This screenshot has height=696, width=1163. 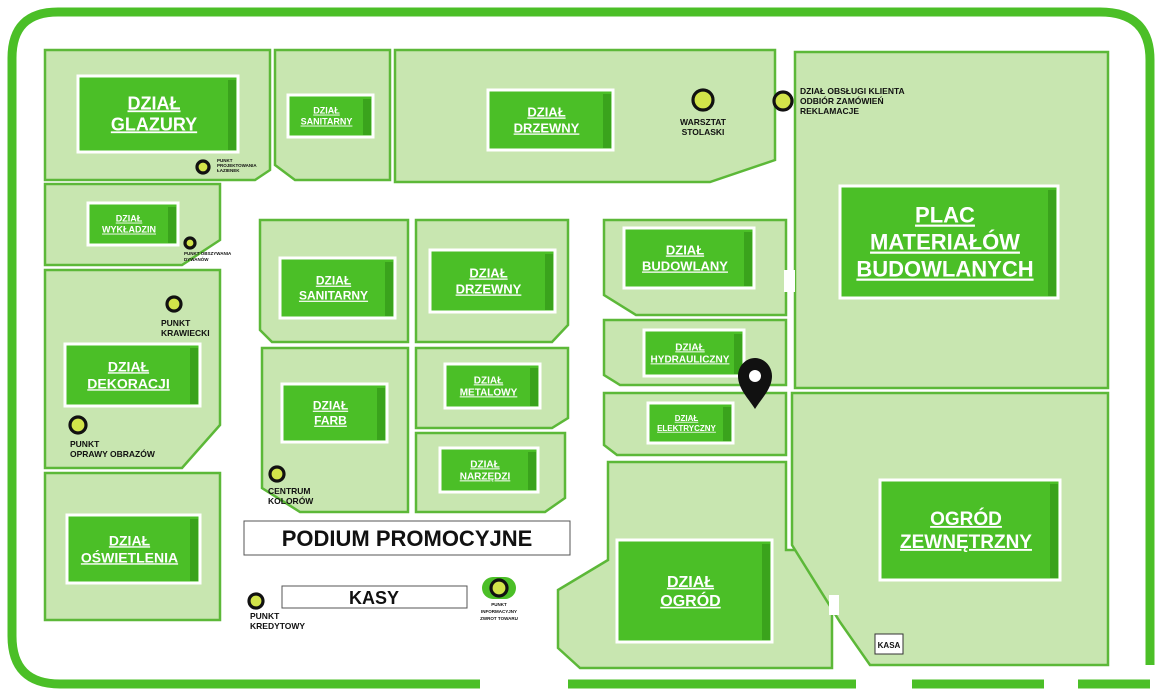 I want to click on poi-label-line: CENTRUM, so click(x=289, y=491).